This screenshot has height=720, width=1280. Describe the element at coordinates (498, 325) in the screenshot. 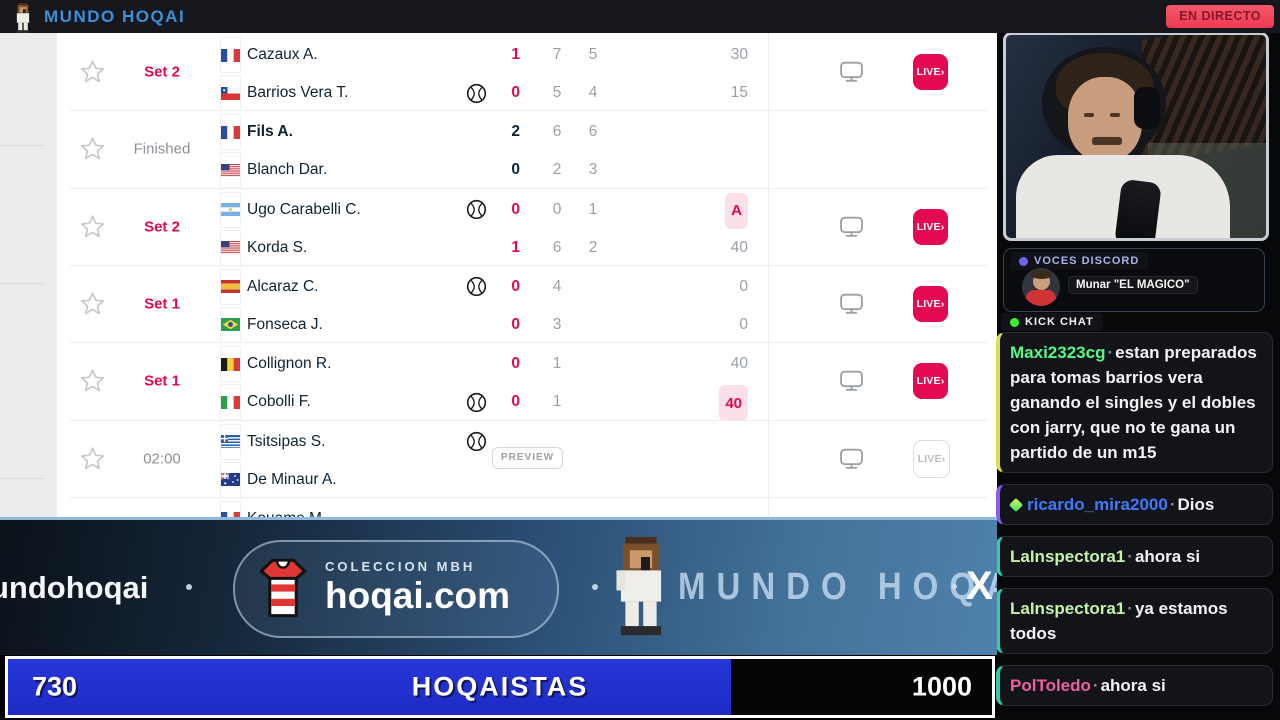

I see `player-line: Fonseca J. 0 3 0` at that location.